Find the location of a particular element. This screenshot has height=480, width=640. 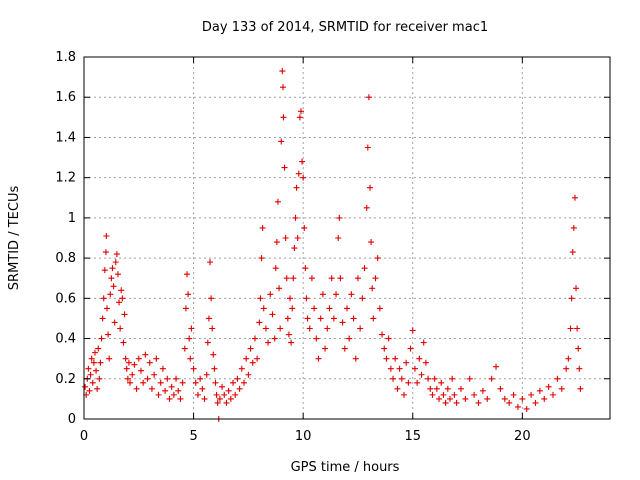

y-tick-label: 1.4 is located at coordinates (65, 137).